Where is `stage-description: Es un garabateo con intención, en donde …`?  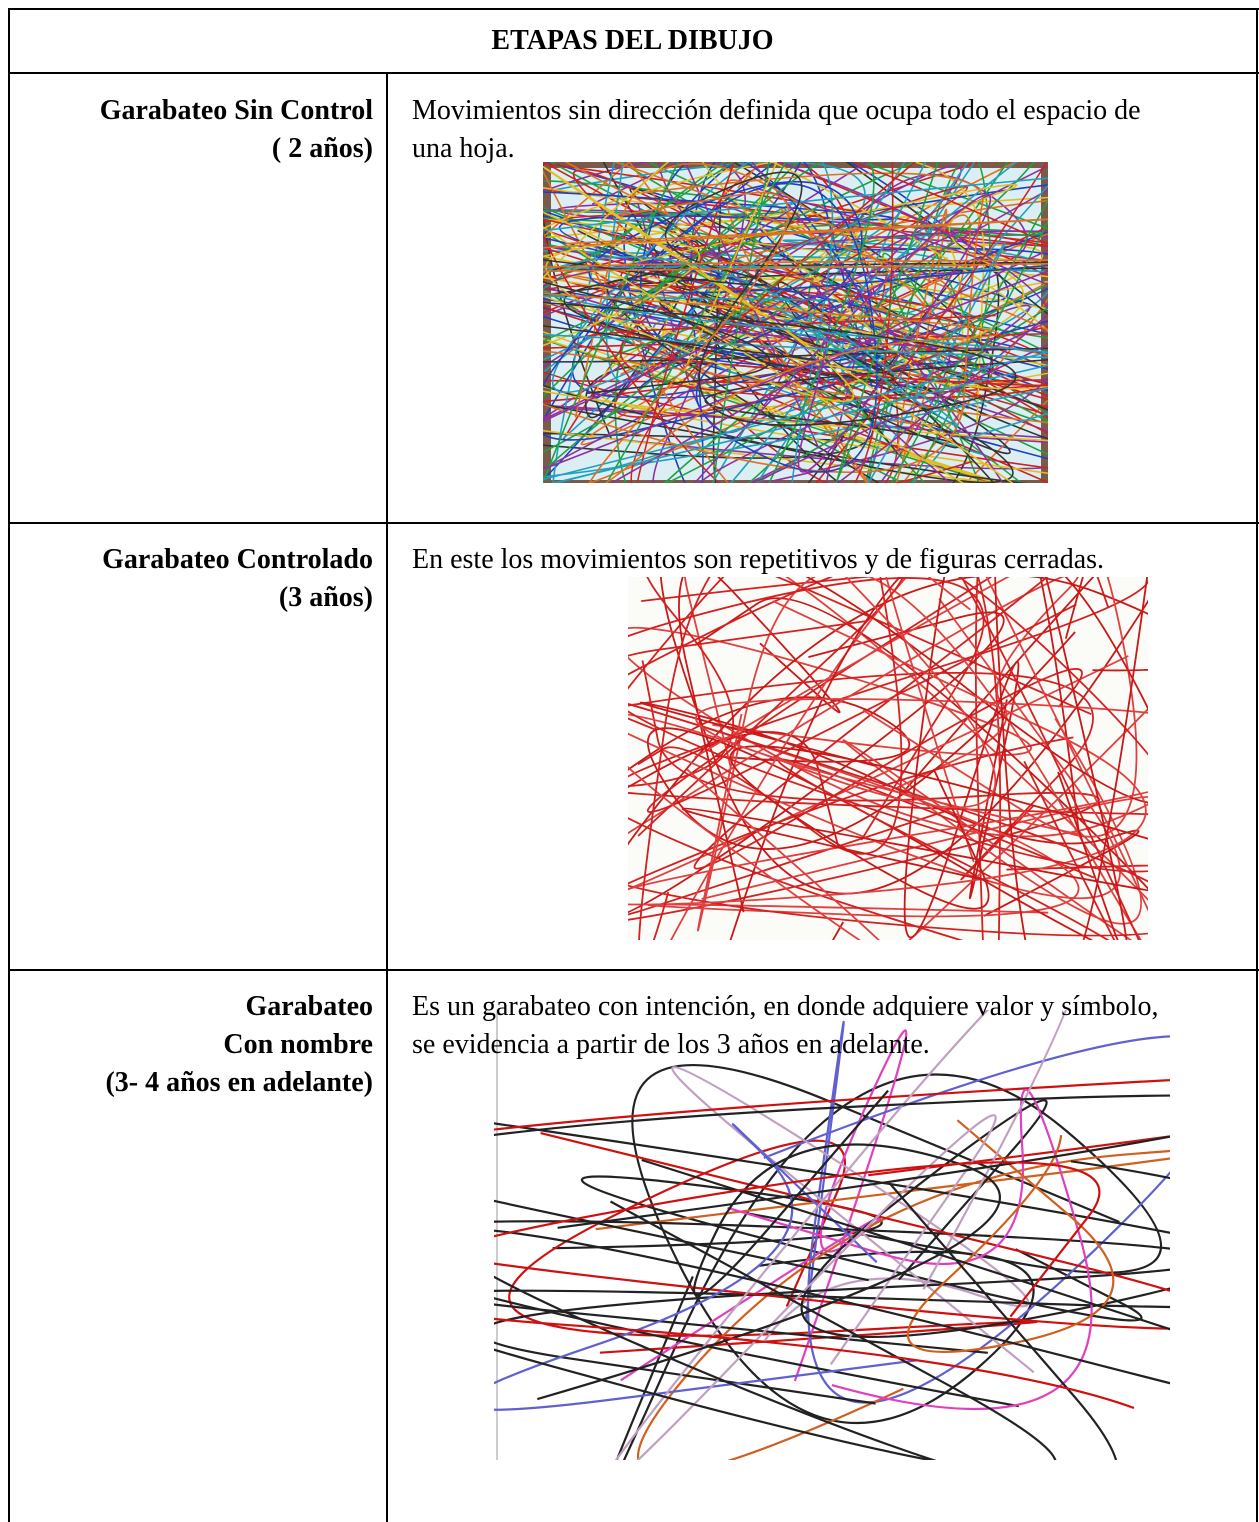 stage-description: Es un garabateo con intención, en donde … is located at coordinates (785, 1006).